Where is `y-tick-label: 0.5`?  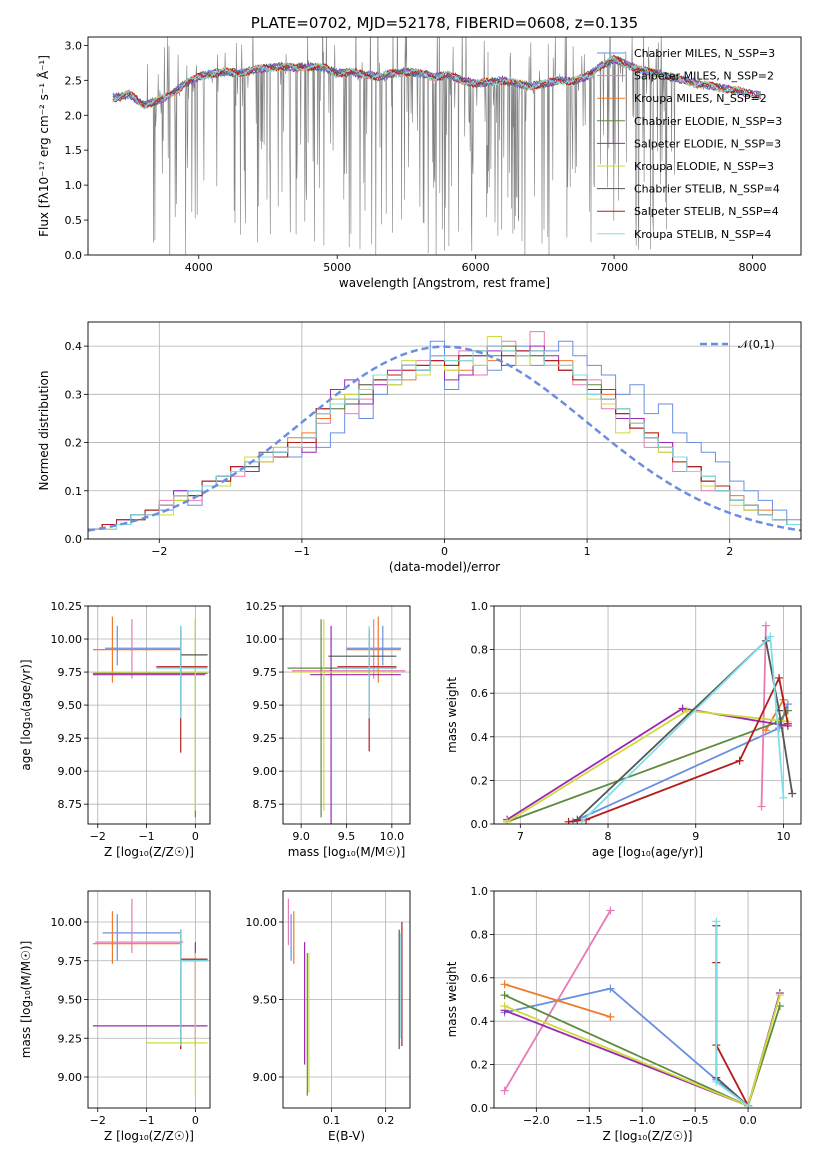 y-tick-label: 0.5 is located at coordinates (74, 220).